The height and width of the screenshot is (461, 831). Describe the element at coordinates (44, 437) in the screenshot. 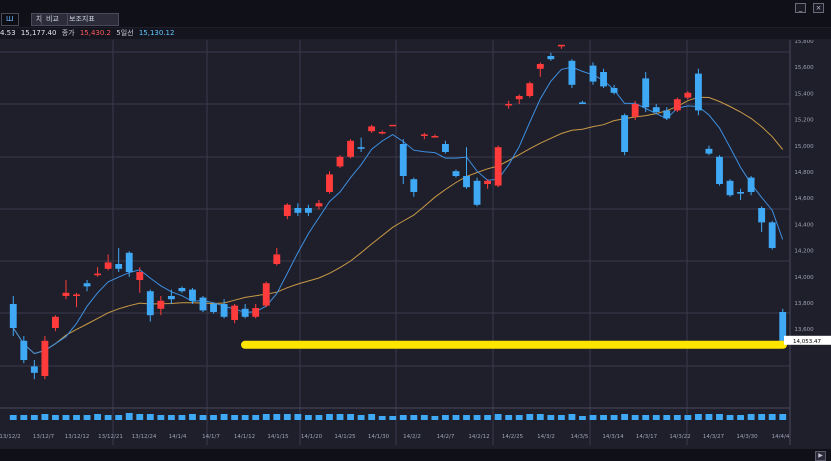

I see `x-tick-label: 13/12/7` at that location.